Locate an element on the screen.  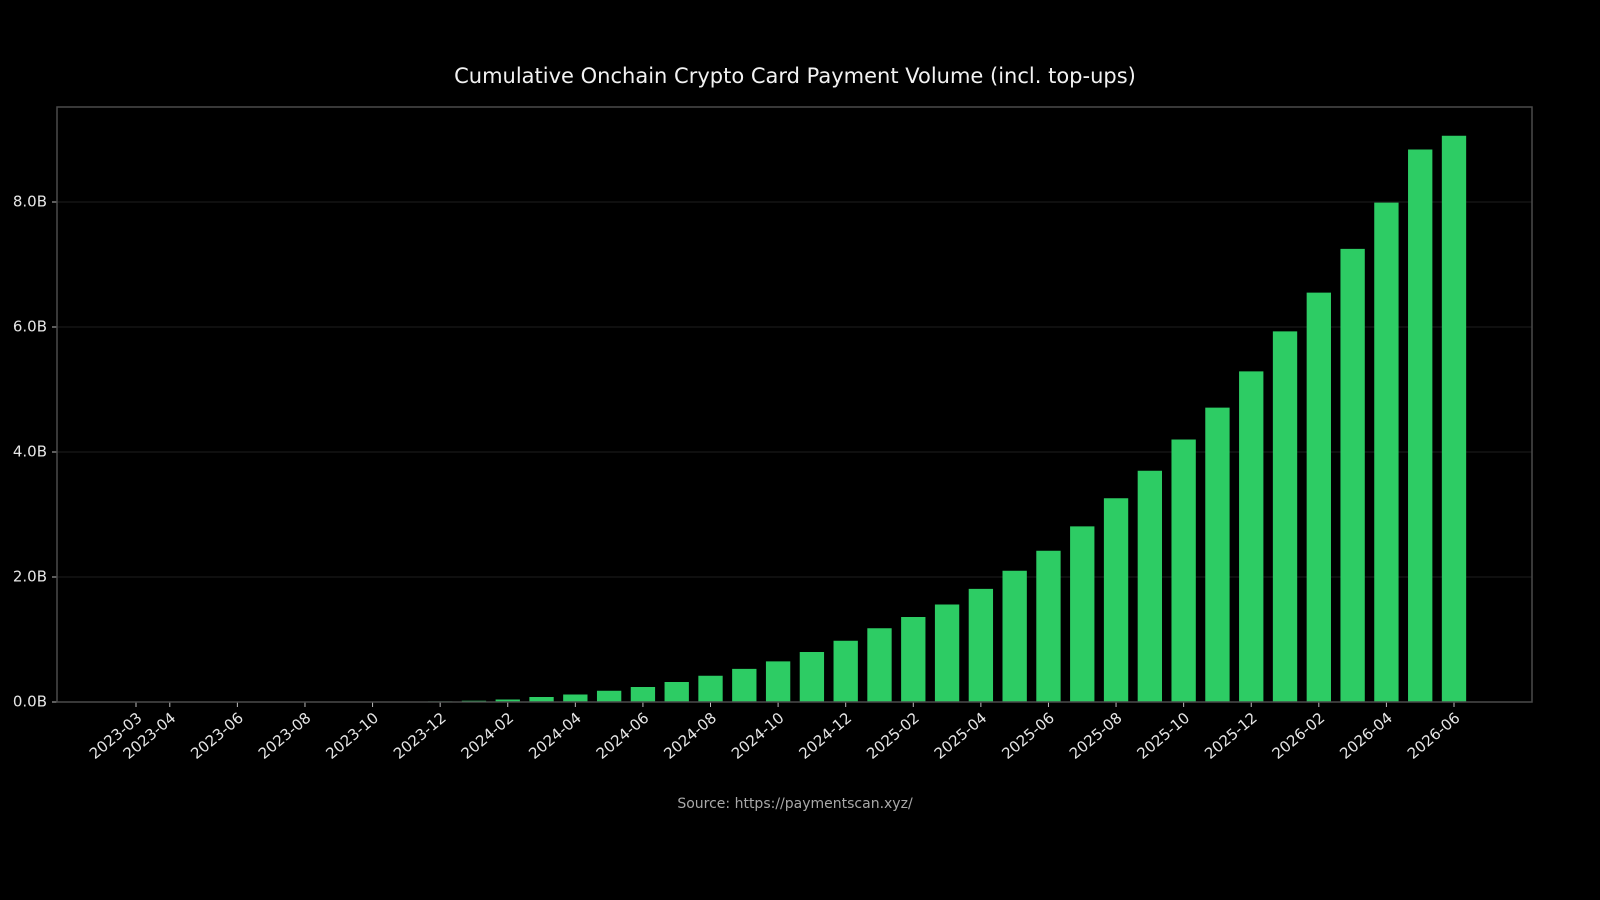
y-tick-label: 8.0B is located at coordinates (30, 202).